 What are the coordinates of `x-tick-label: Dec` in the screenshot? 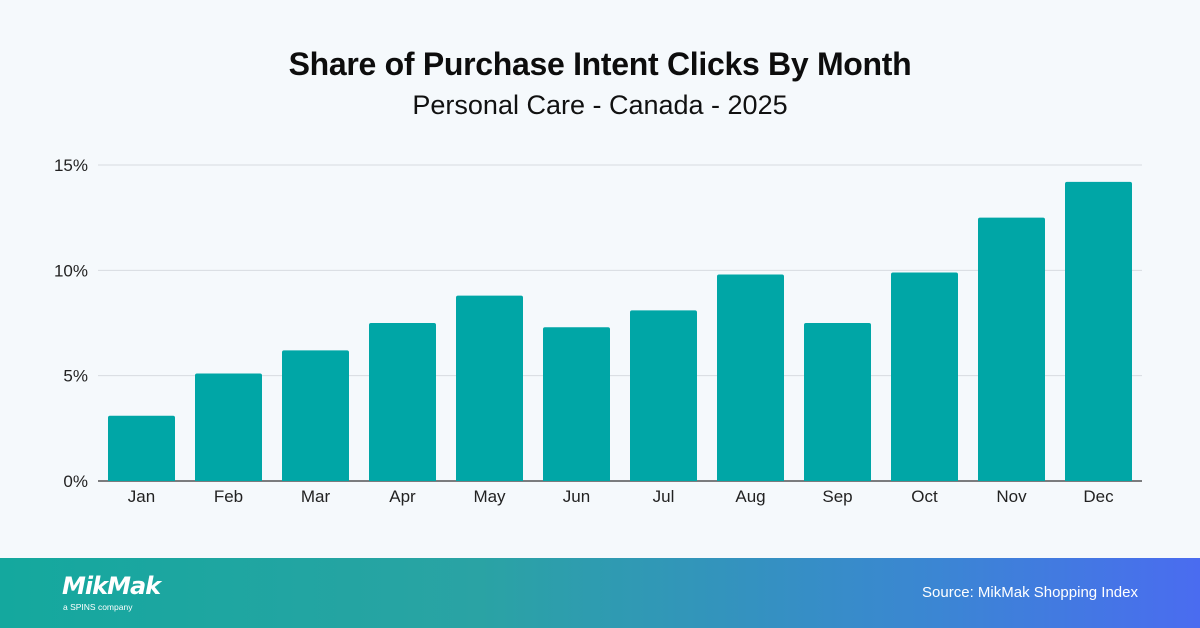 It's located at (1098, 496).